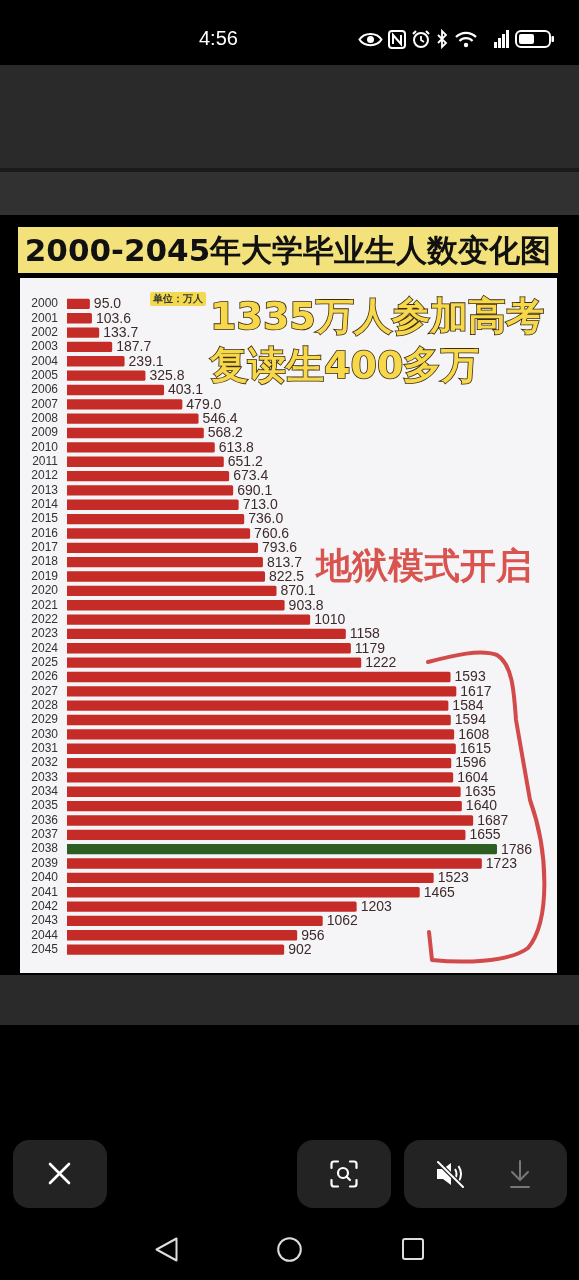  Describe the element at coordinates (45, 834) in the screenshot. I see `y-tick-label: 2037` at that location.